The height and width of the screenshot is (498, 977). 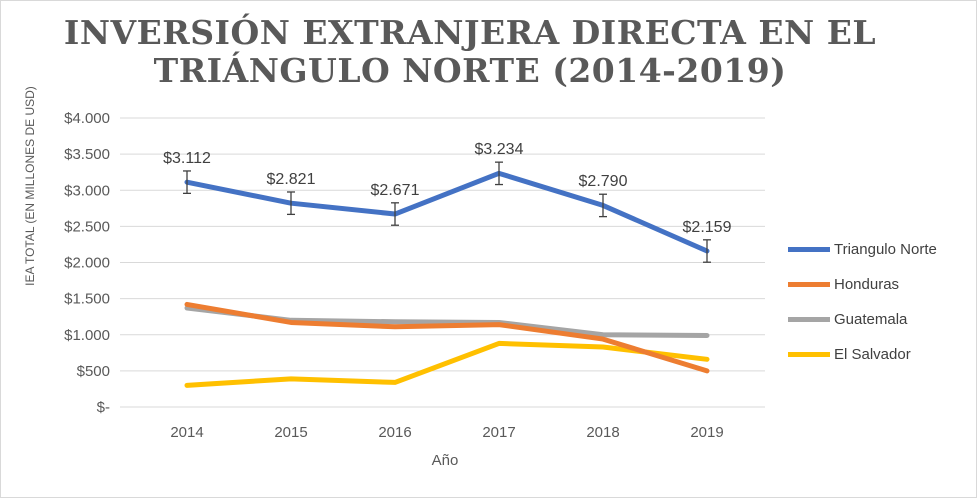 What do you see at coordinates (447, 364) in the screenshot?
I see `series-line-el-salvador` at bounding box center [447, 364].